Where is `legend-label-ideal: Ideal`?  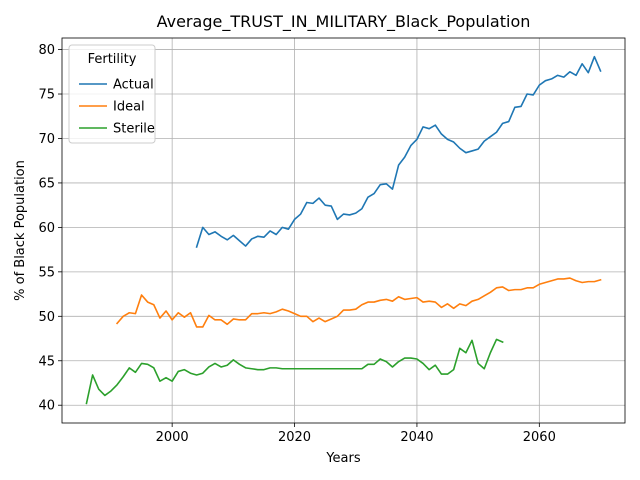 legend-label-ideal: Ideal is located at coordinates (129, 107).